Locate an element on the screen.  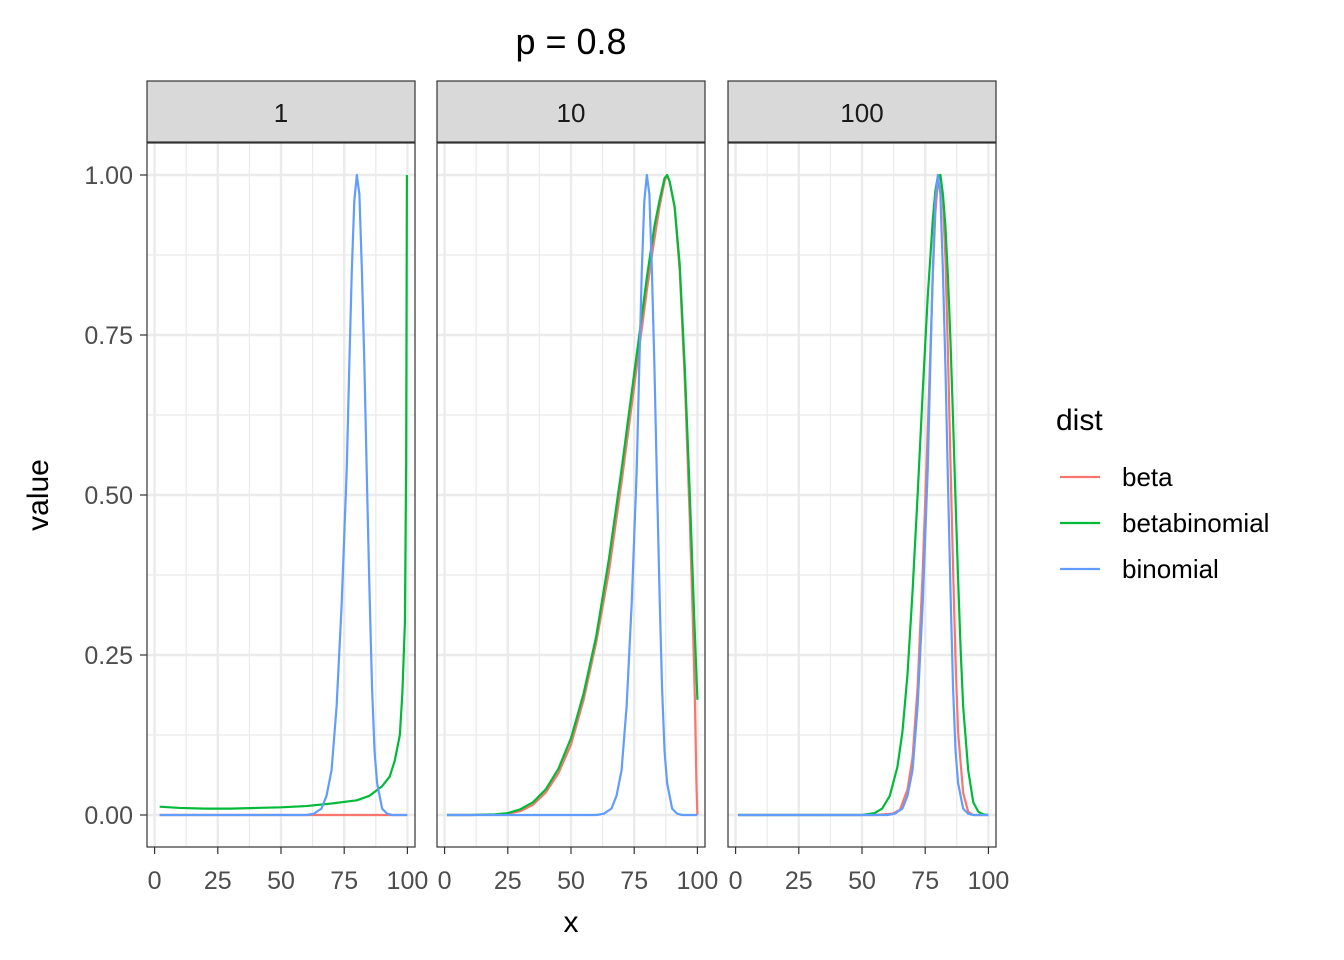
strip-label: 10 is located at coordinates (571, 113).